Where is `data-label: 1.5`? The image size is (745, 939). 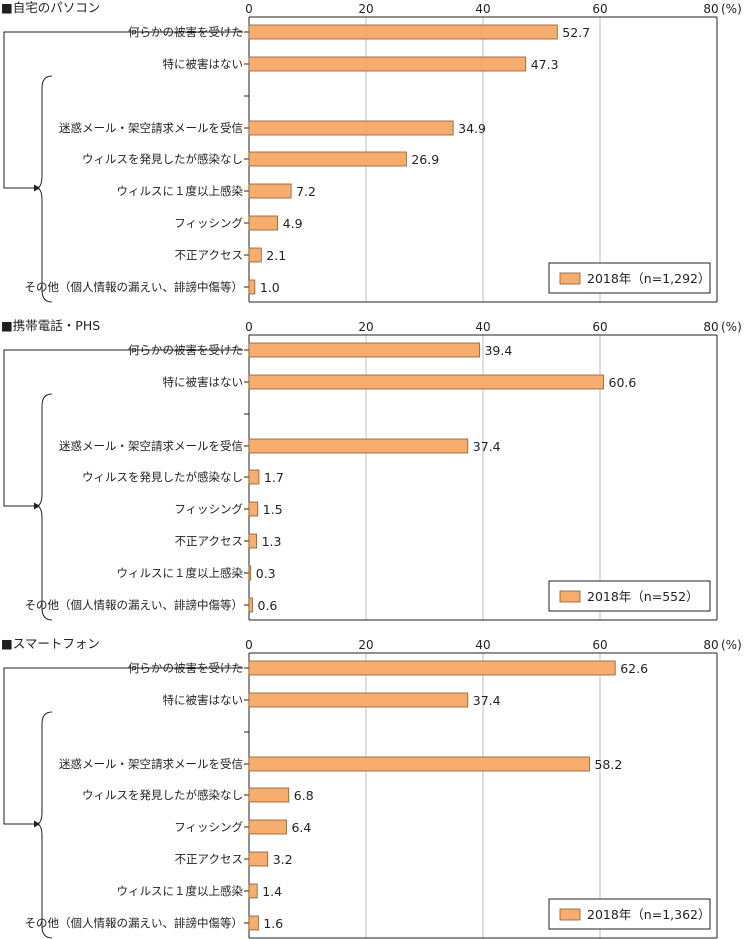
data-label: 1.5 is located at coordinates (273, 509).